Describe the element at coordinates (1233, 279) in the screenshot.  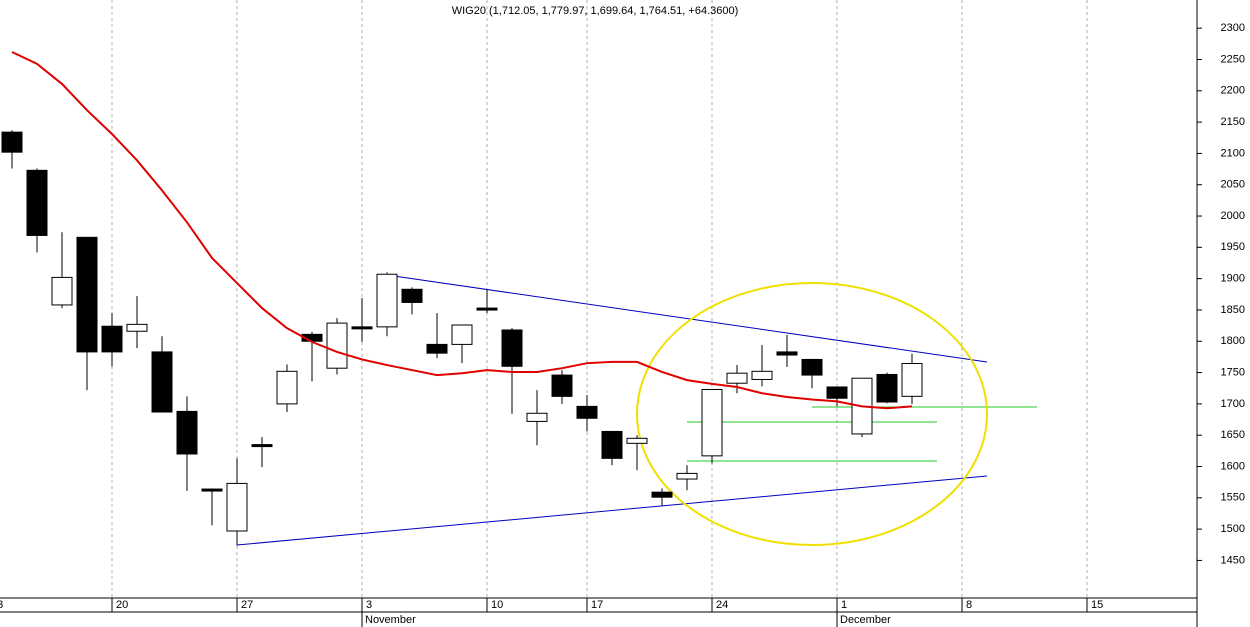
I see `y-tick-label: 1900` at that location.